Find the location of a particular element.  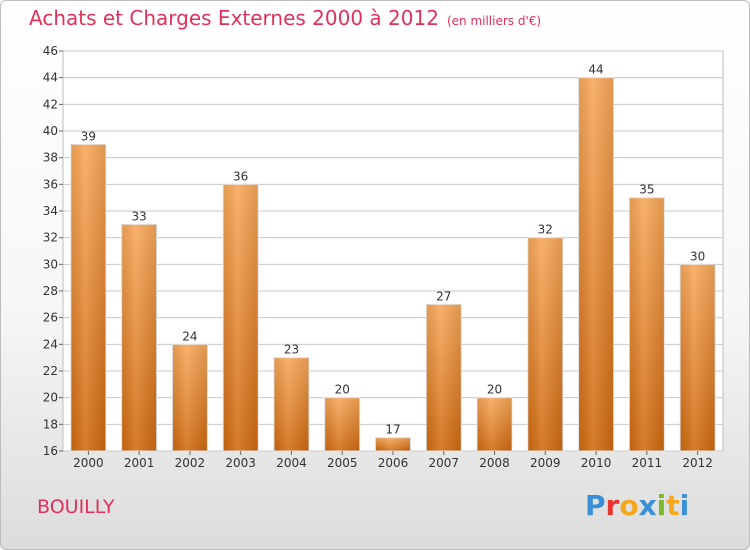

y-tick-label: 26 is located at coordinates (50, 318).